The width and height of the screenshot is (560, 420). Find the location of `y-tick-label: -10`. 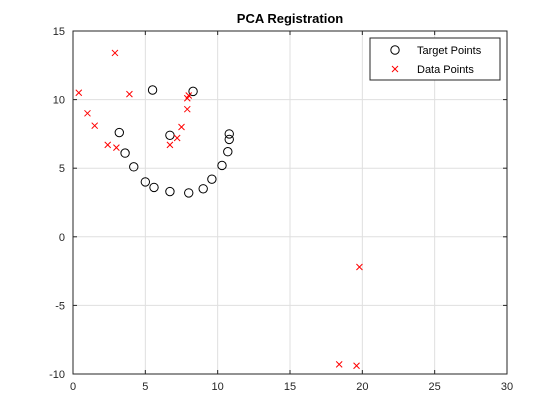

y-tick-label: -10 is located at coordinates (57, 375).